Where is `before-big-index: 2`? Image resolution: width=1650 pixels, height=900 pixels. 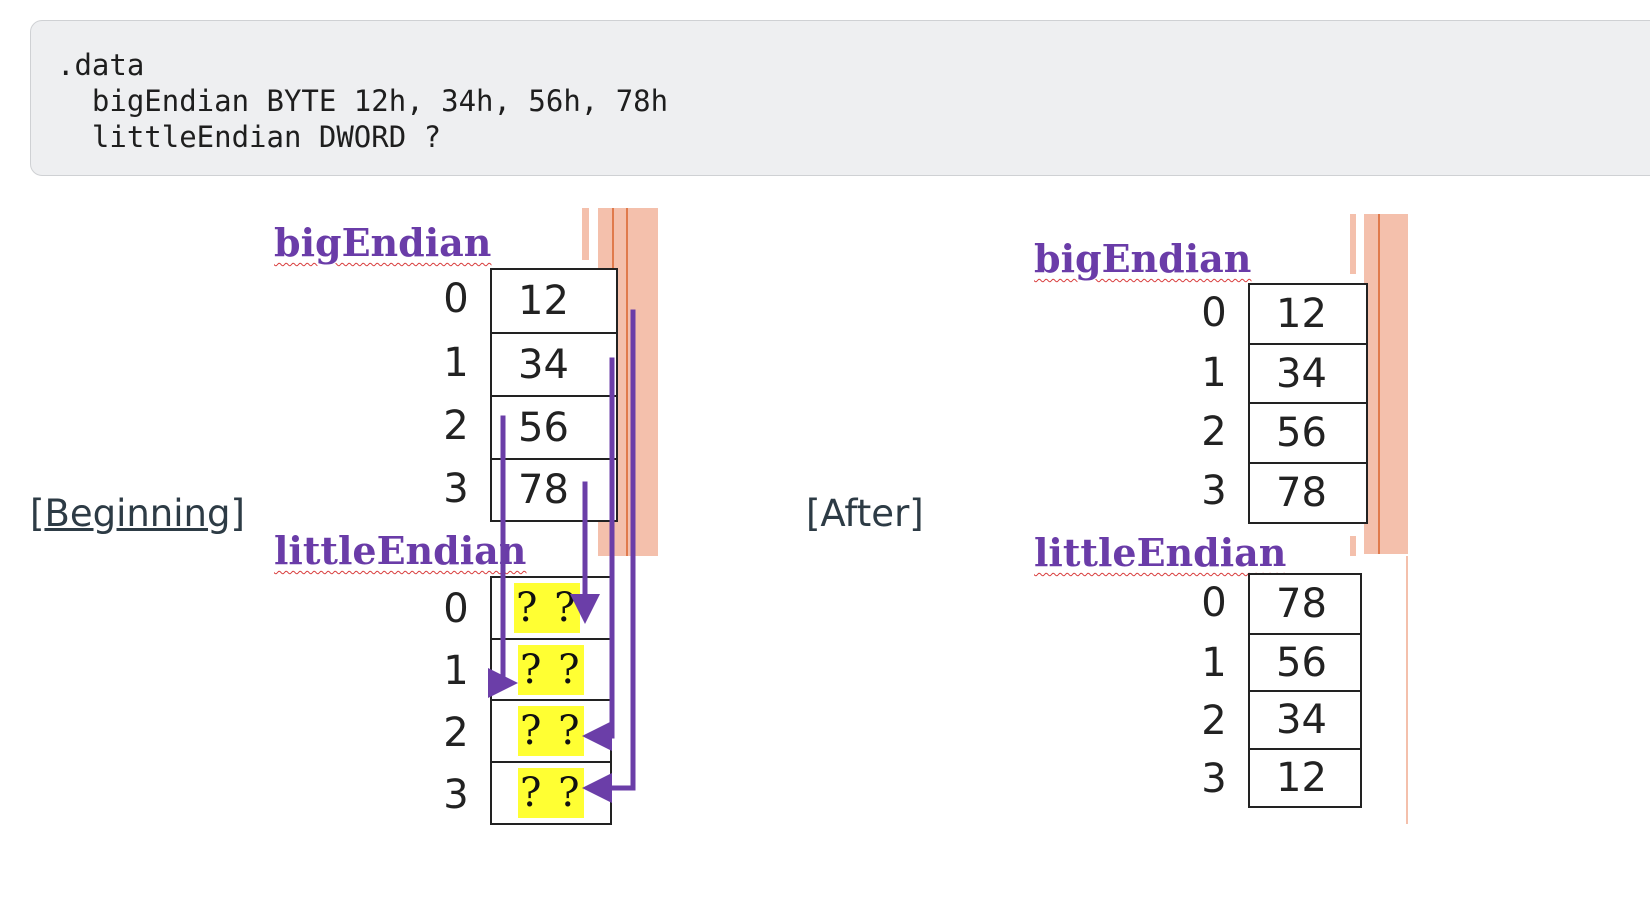
before-big-index: 2 is located at coordinates (456, 426).